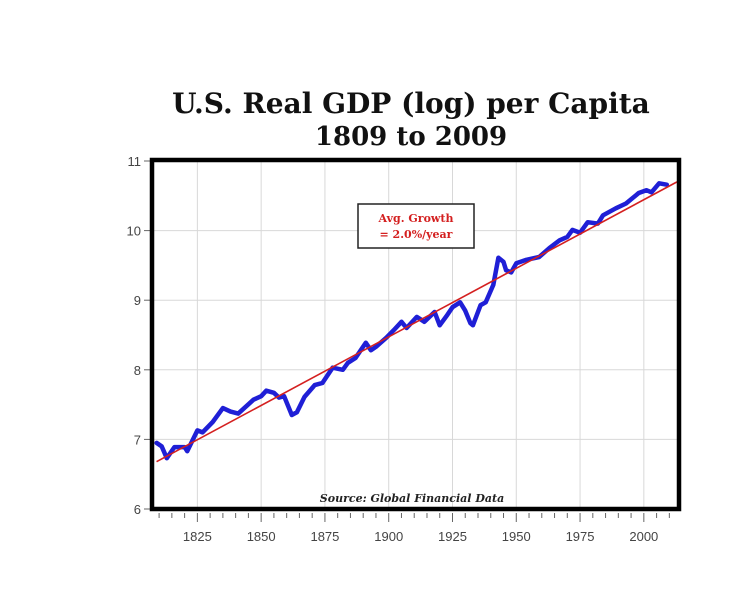 This screenshot has height=597, width=750. Describe the element at coordinates (261, 536) in the screenshot. I see `x-tick-label: 1850` at that location.